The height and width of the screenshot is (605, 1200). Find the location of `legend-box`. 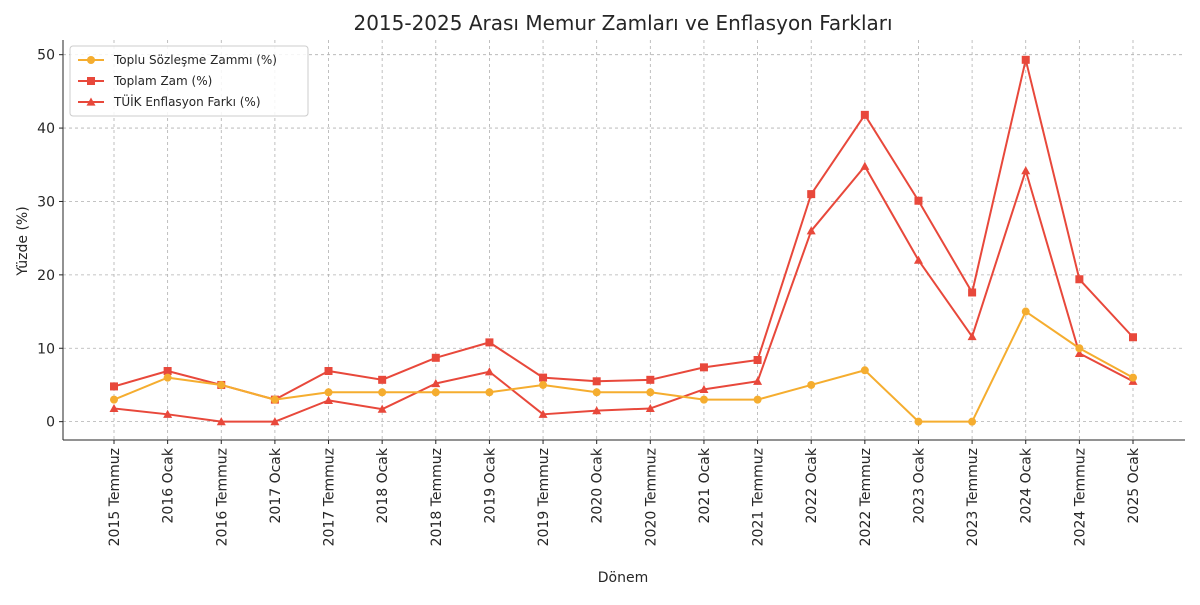

legend-box is located at coordinates (189, 81).